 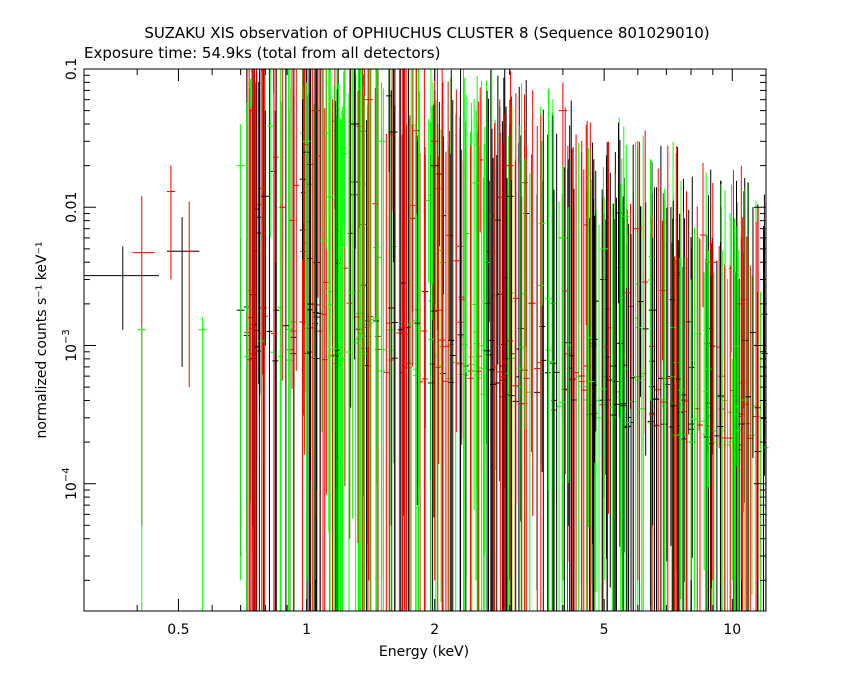 What do you see at coordinates (72, 207) in the screenshot?
I see `y-tick-label: 0.01` at bounding box center [72, 207].